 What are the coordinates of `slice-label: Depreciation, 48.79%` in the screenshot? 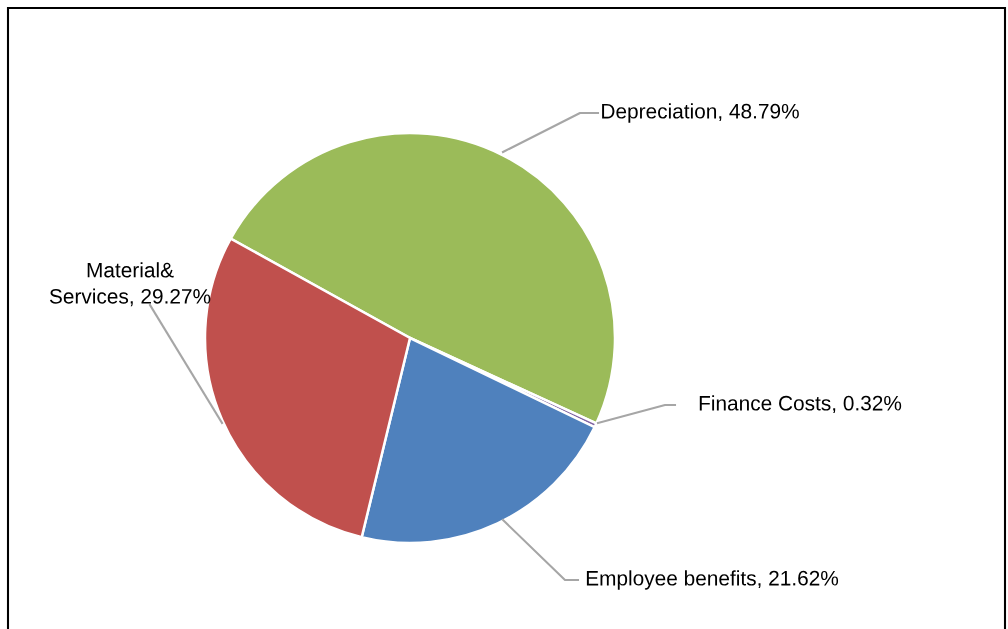 It's located at (700, 113).